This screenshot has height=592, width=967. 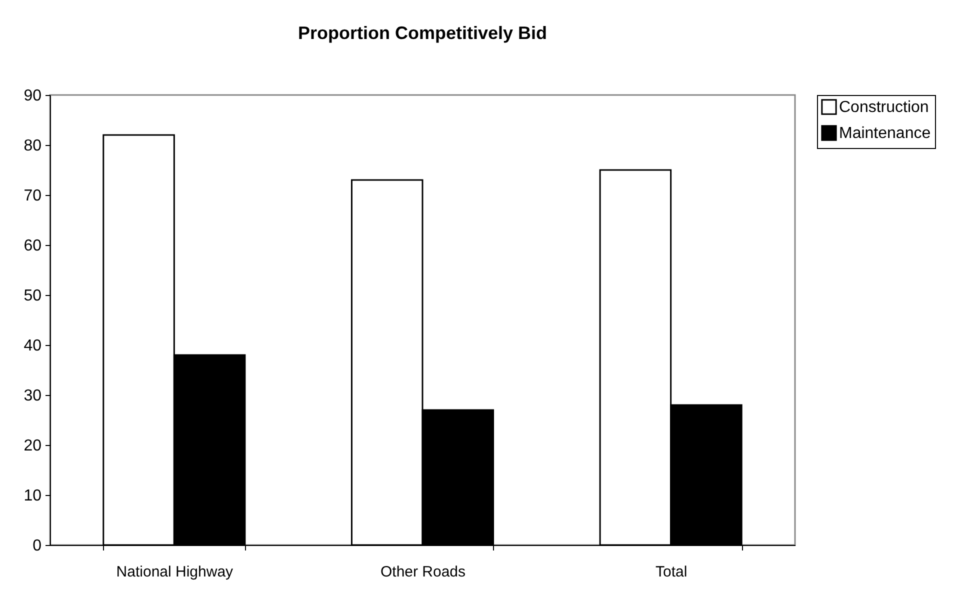 What do you see at coordinates (33, 196) in the screenshot?
I see `y-tick-label: 70` at bounding box center [33, 196].